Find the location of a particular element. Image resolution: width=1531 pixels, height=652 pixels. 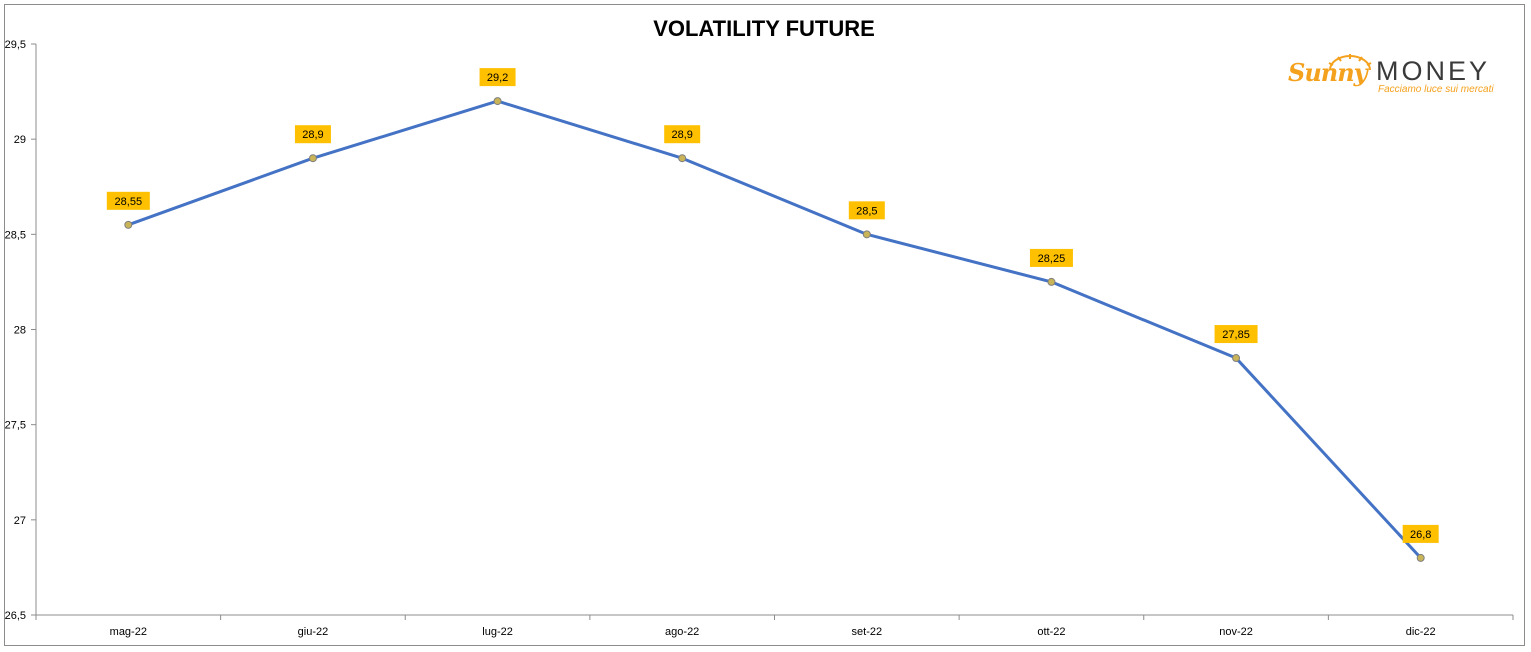

data-label: 28,25 is located at coordinates (1052, 259).